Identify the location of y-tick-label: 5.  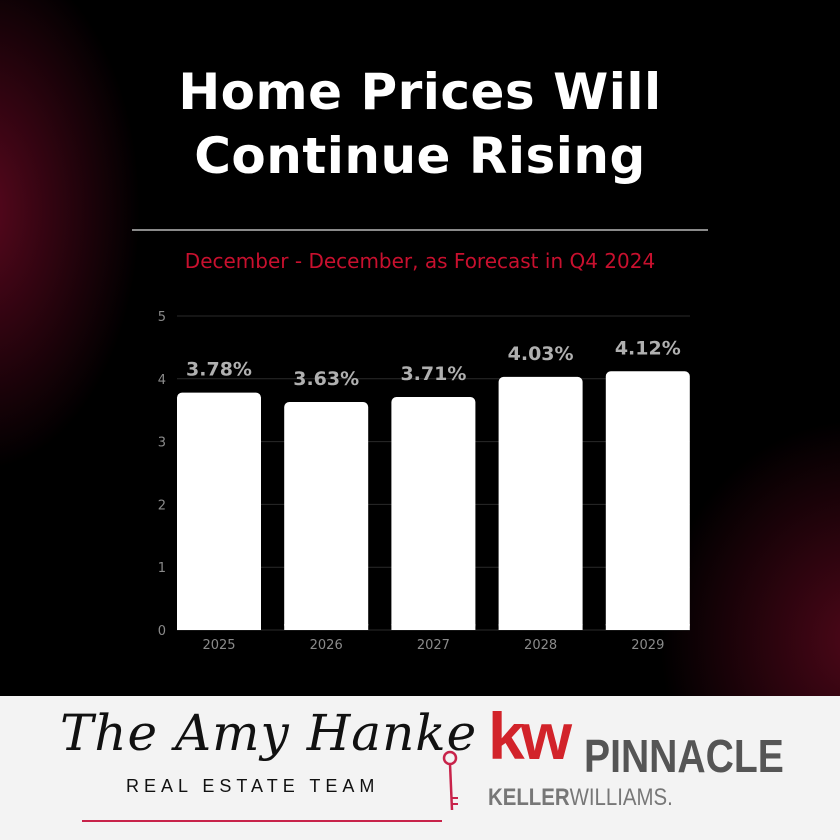
(162, 317).